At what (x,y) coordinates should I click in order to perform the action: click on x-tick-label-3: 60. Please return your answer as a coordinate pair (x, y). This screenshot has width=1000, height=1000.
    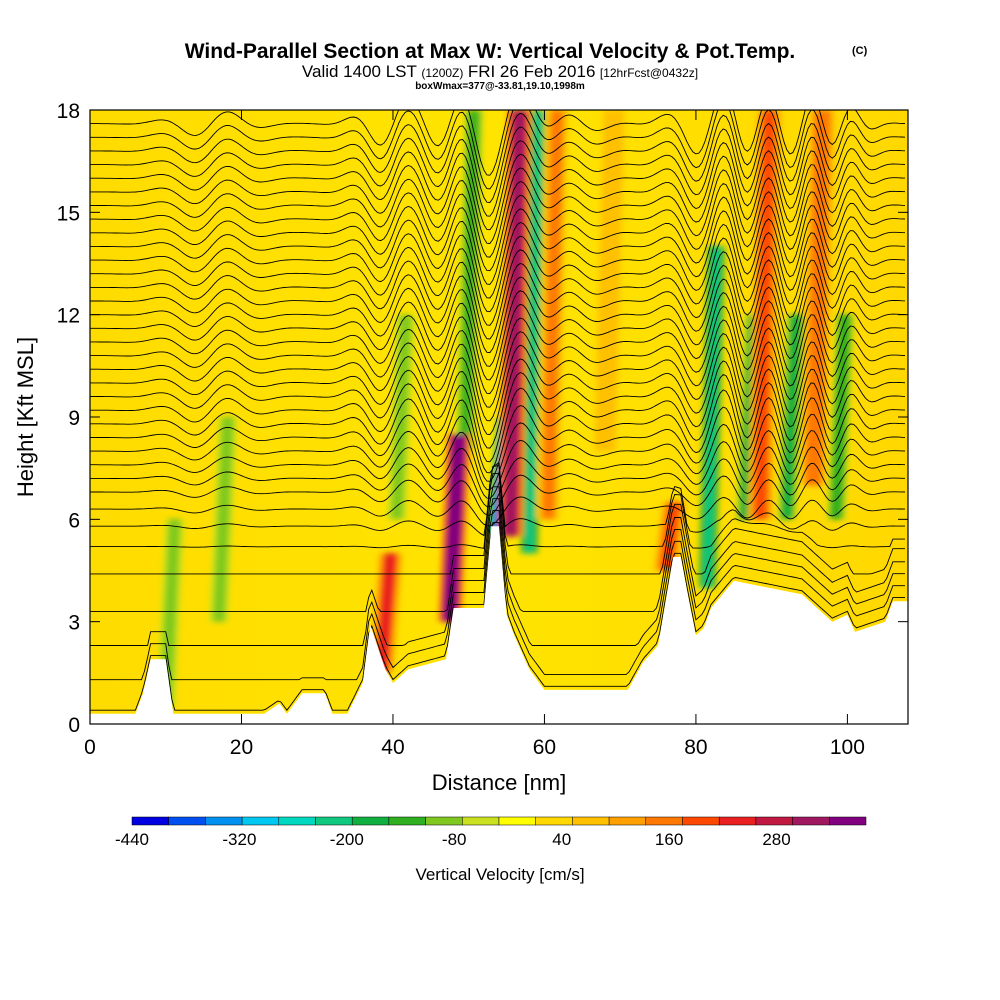
    Looking at the image, I should click on (544, 747).